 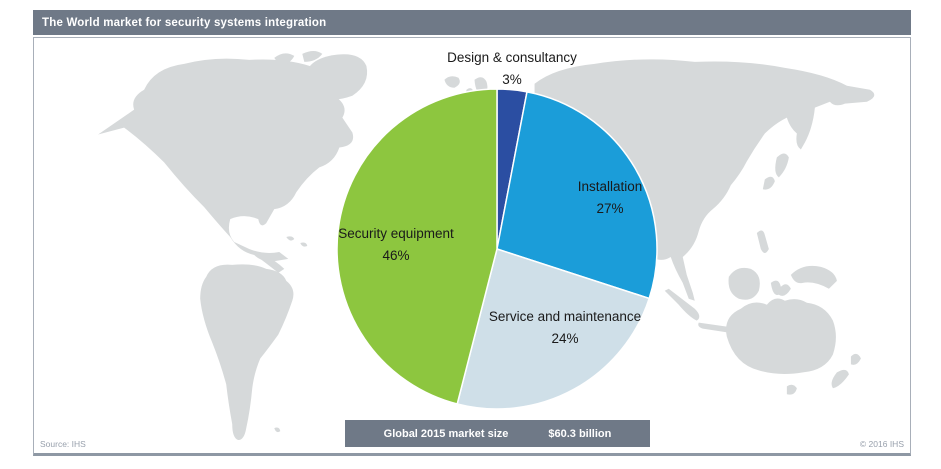 I want to click on source-note: Source: IHS, so click(x=63, y=444).